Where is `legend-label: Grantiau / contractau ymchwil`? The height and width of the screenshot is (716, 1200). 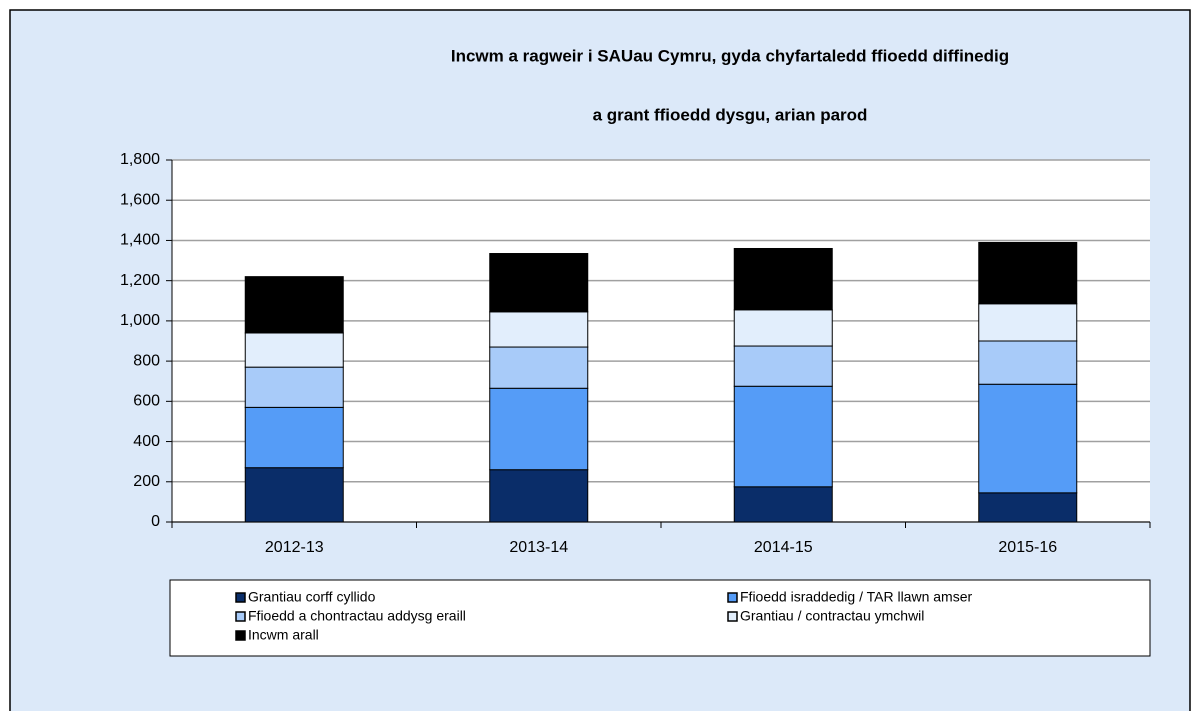
legend-label: Grantiau / contractau ymchwil is located at coordinates (832, 616).